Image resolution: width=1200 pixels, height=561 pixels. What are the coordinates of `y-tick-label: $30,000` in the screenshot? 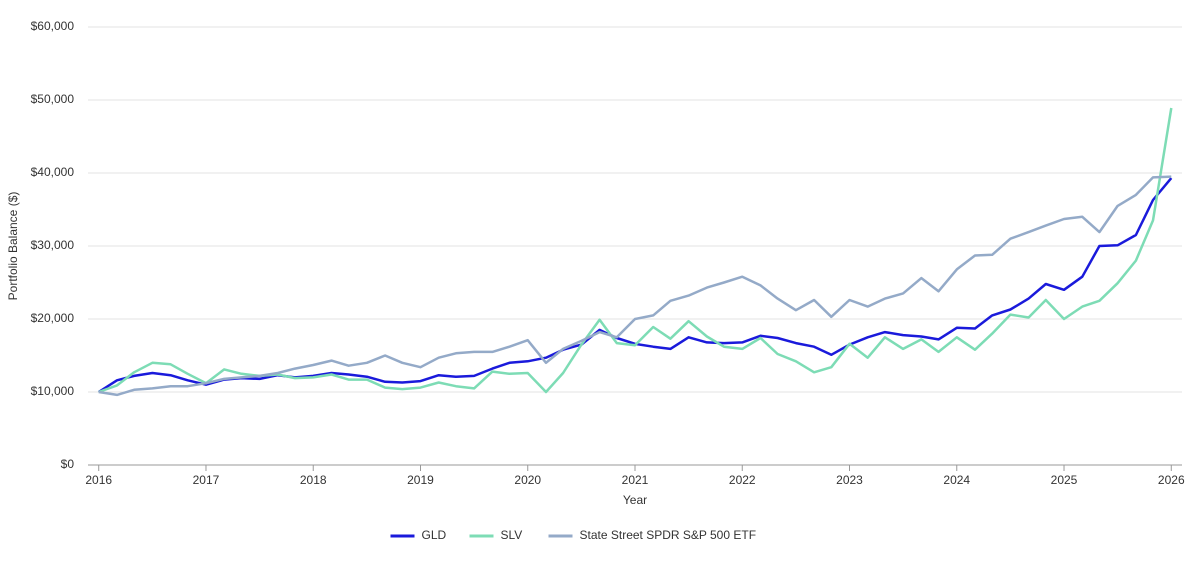 It's located at (53, 245).